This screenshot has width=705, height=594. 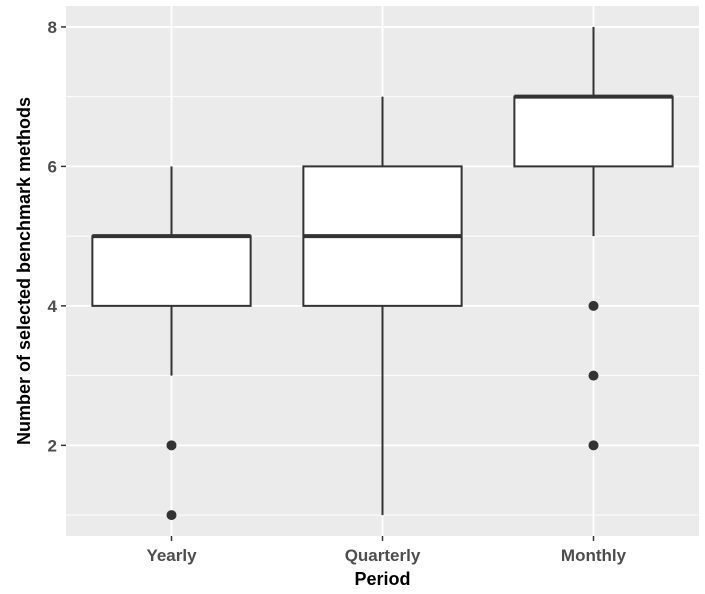 I want to click on y-tick-label: 4, so click(x=53, y=306).